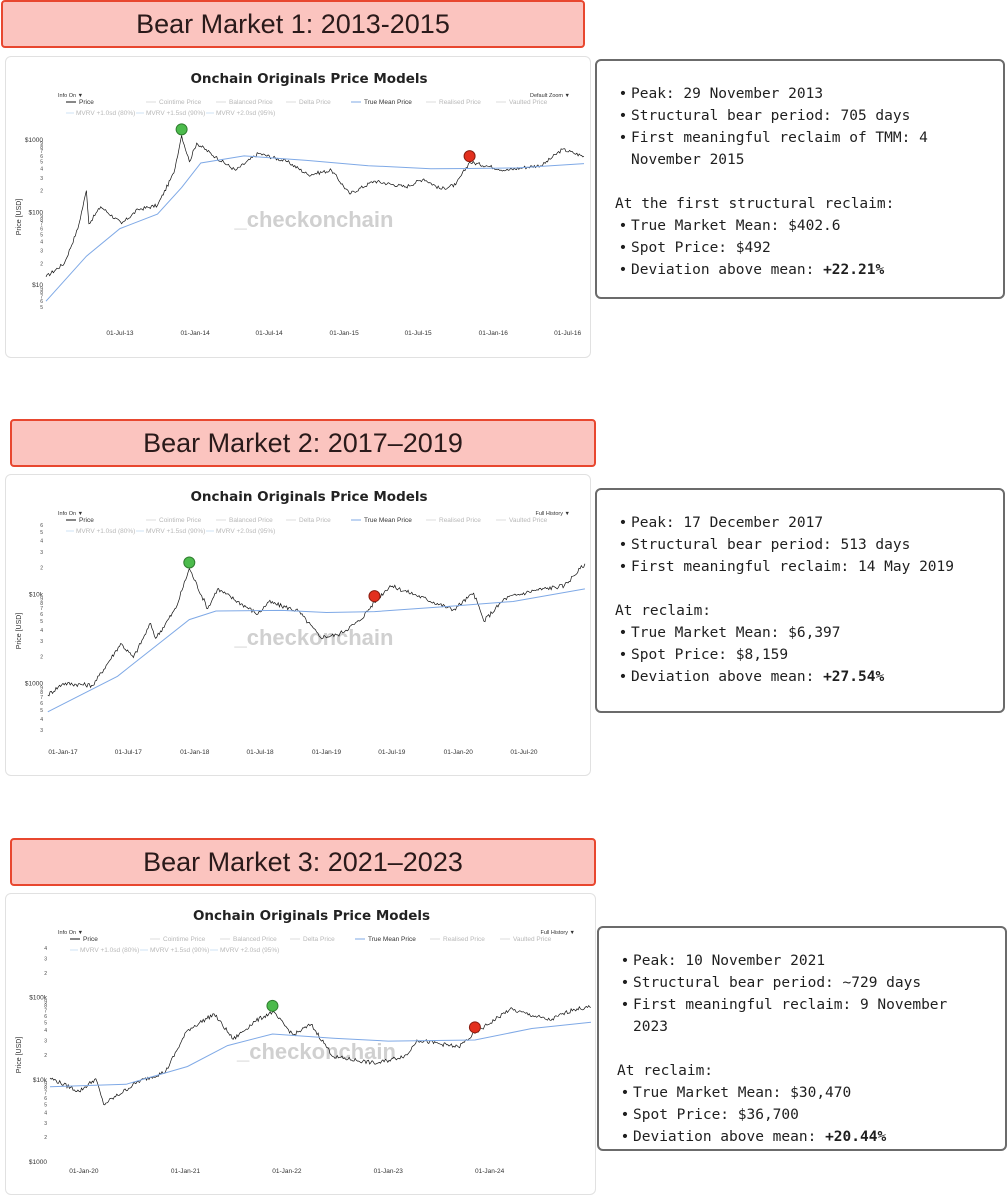 The image size is (1008, 1200). What do you see at coordinates (41, 704) in the screenshot?
I see `y-tick-label: 6` at bounding box center [41, 704].